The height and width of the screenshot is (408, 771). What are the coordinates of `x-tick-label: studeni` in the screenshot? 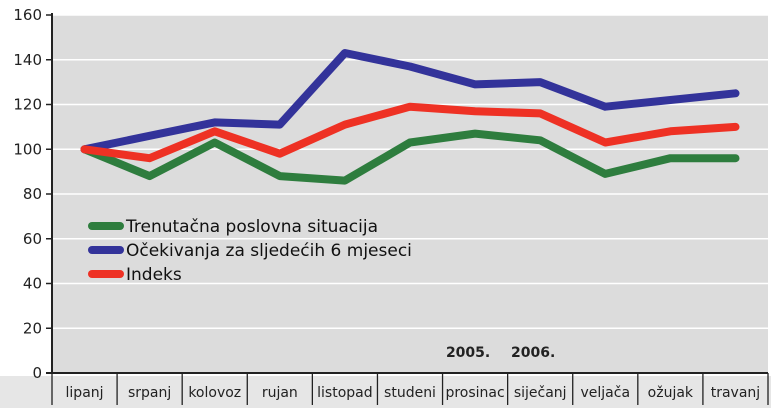 It's located at (410, 393).